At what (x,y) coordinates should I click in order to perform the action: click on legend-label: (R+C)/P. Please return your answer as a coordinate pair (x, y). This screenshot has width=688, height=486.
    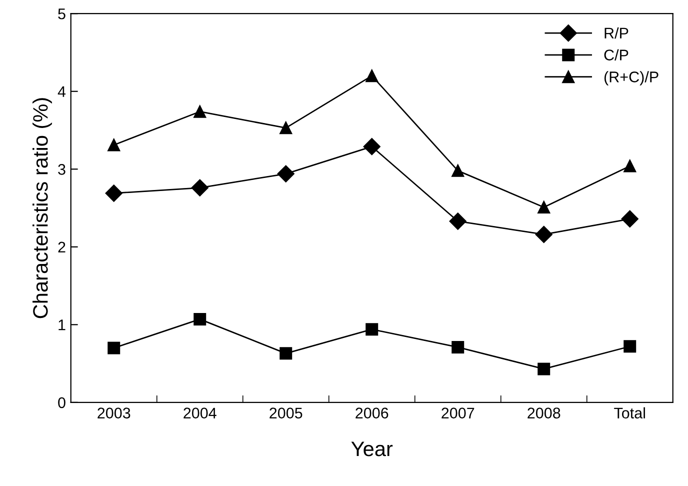
    Looking at the image, I should click on (631, 78).